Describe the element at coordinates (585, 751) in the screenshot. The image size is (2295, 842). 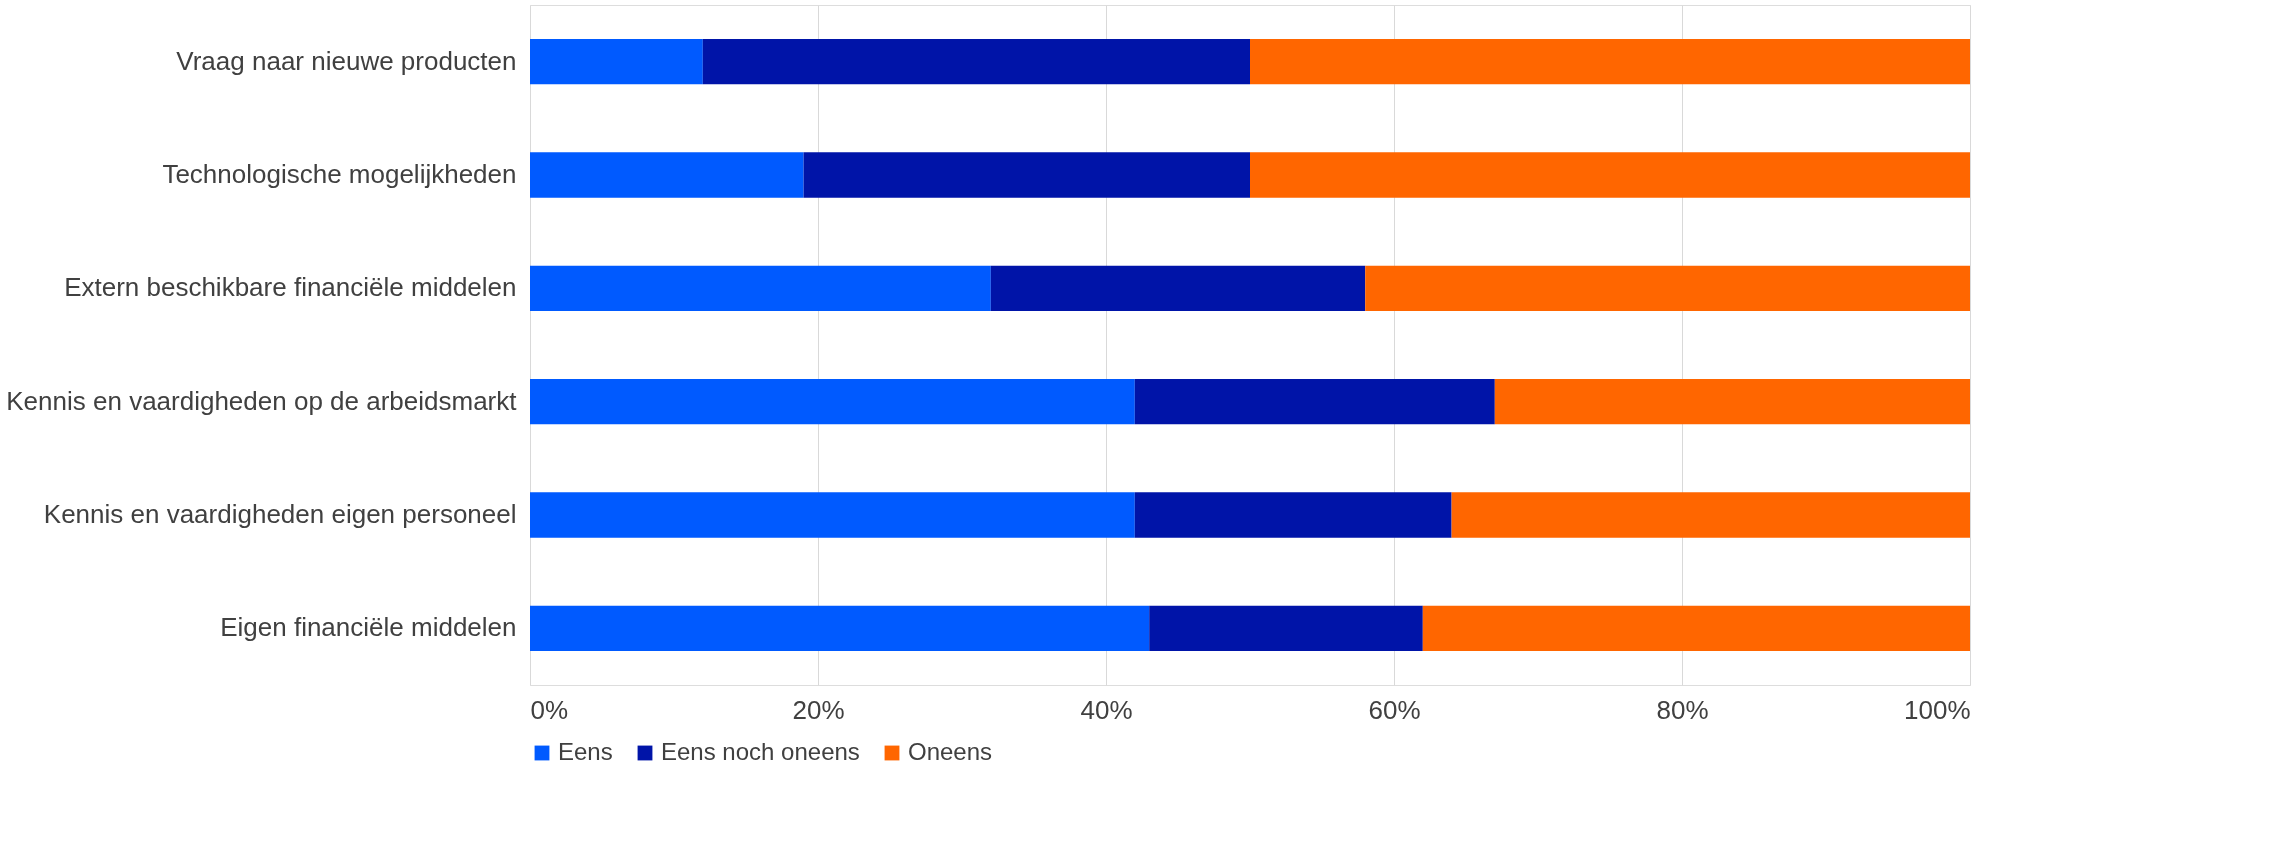
I see `legend-label: Eens` at that location.